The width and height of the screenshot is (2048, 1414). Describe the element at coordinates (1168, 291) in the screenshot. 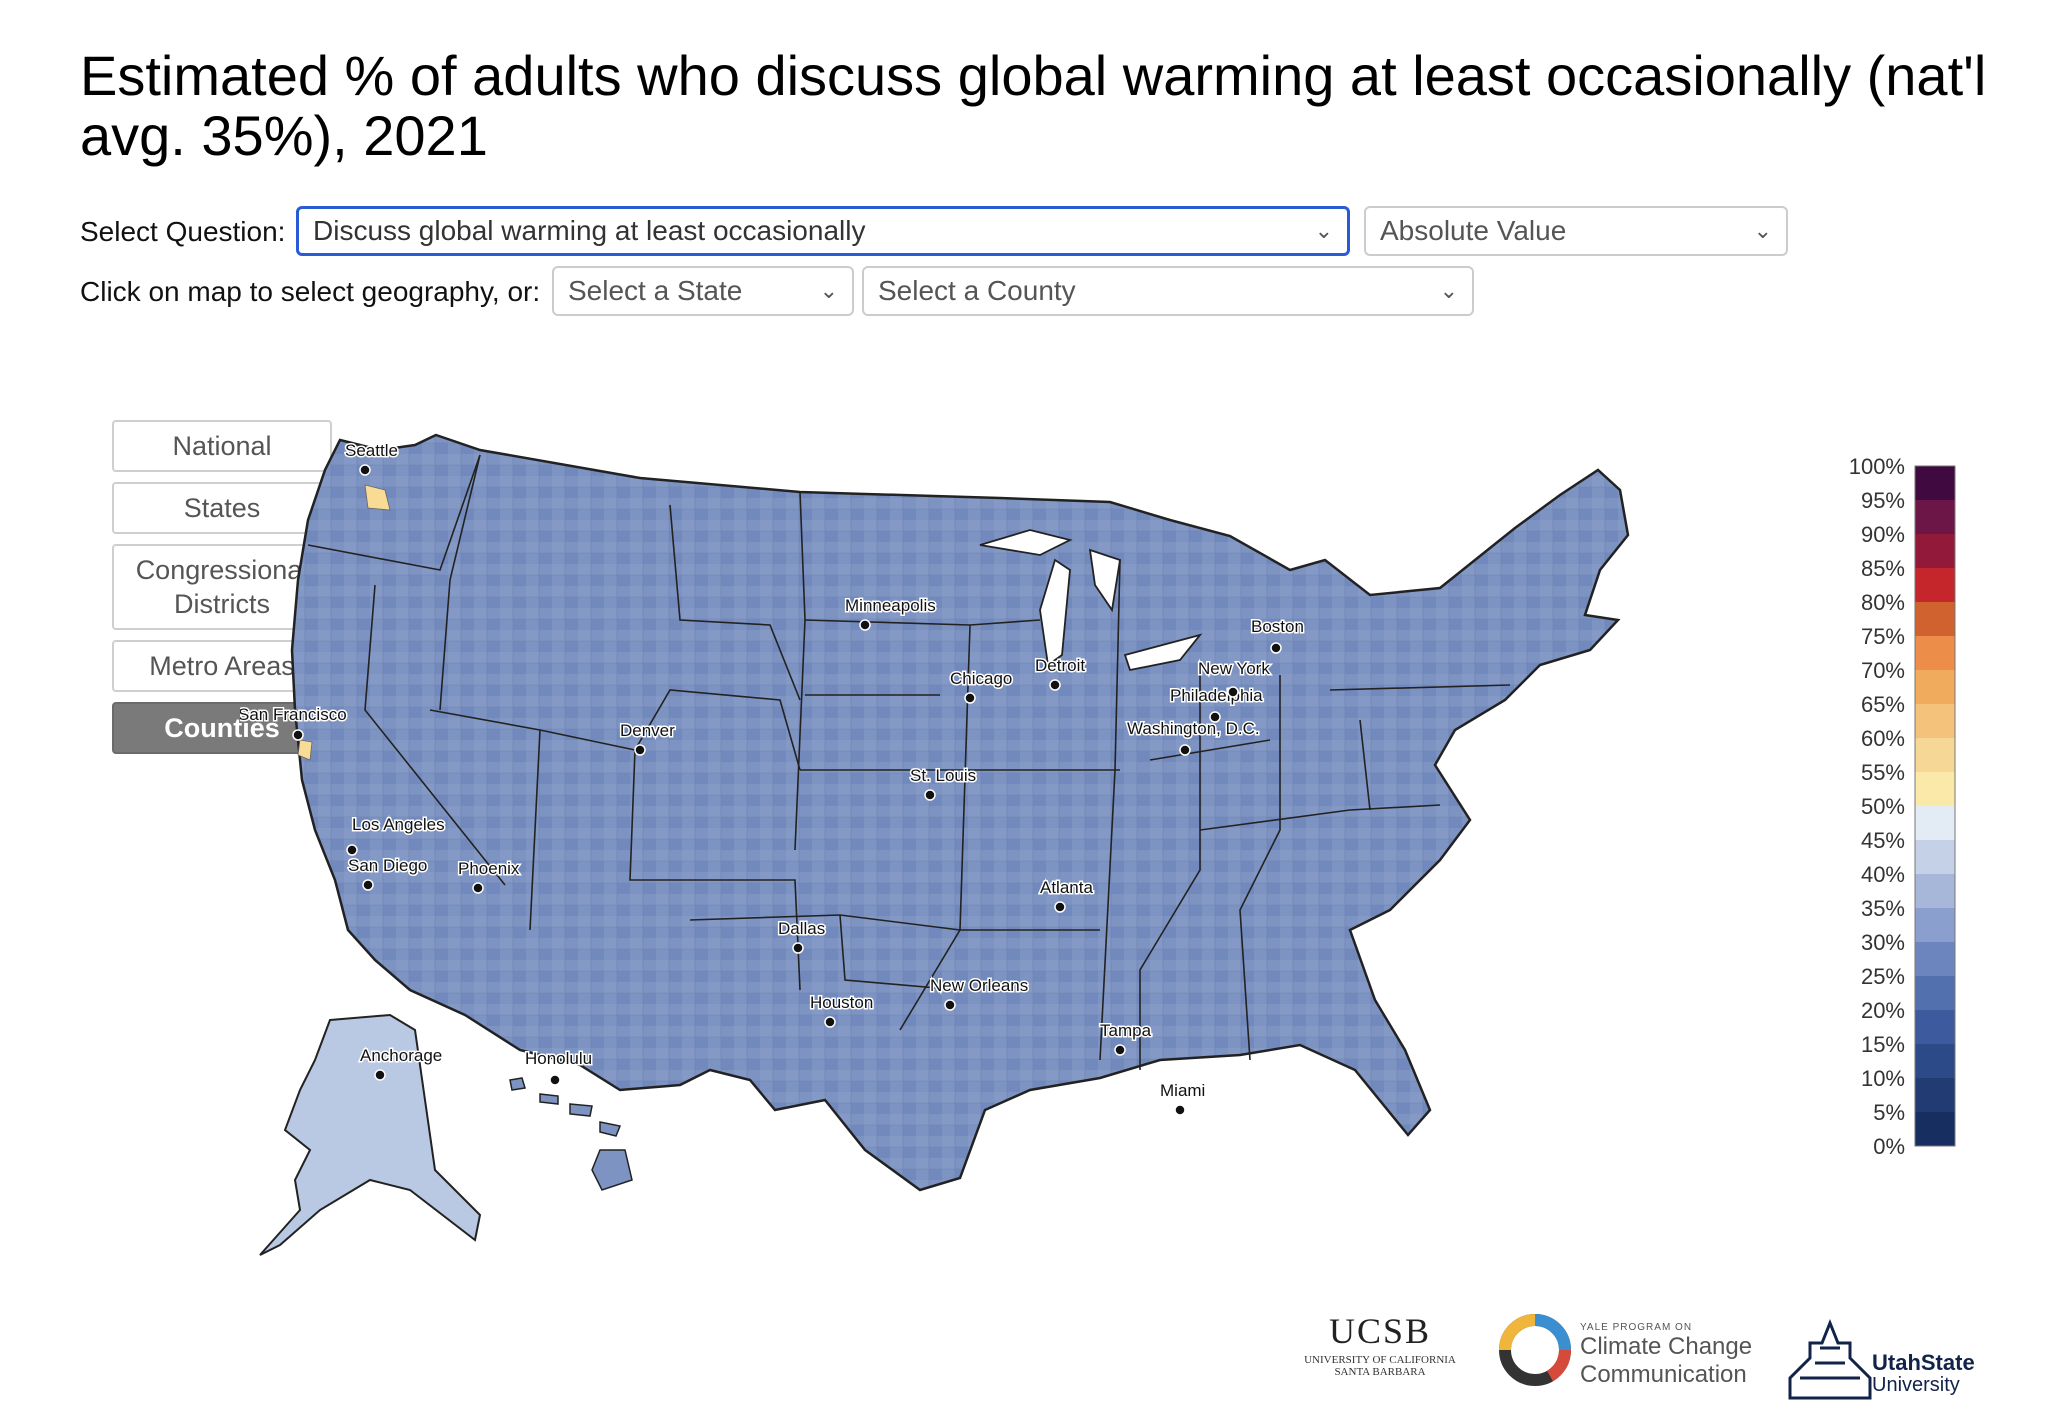

I see `county-select: Select a County ⌄` at that location.